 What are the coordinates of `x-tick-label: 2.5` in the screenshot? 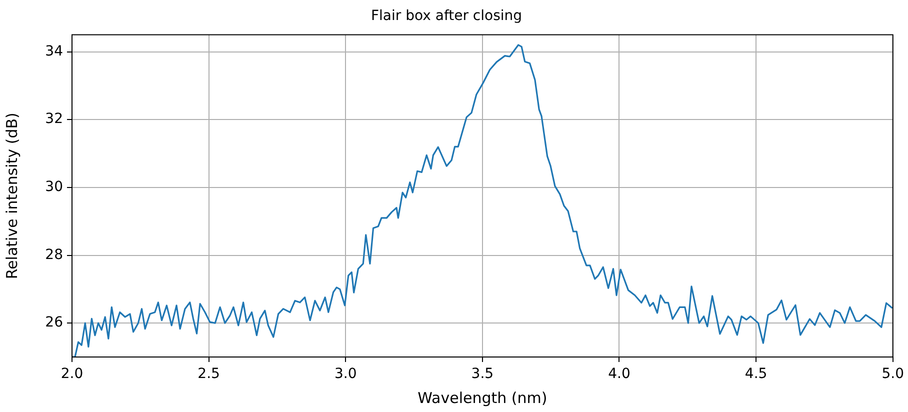 It's located at (209, 374).